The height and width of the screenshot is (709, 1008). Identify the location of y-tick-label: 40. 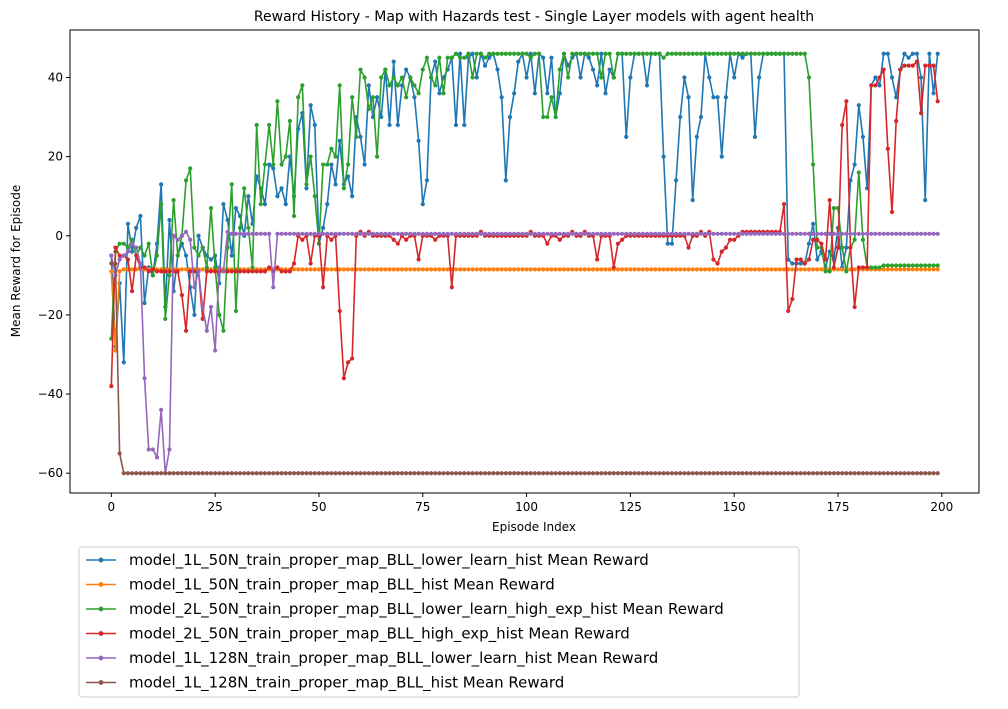
(55, 77).